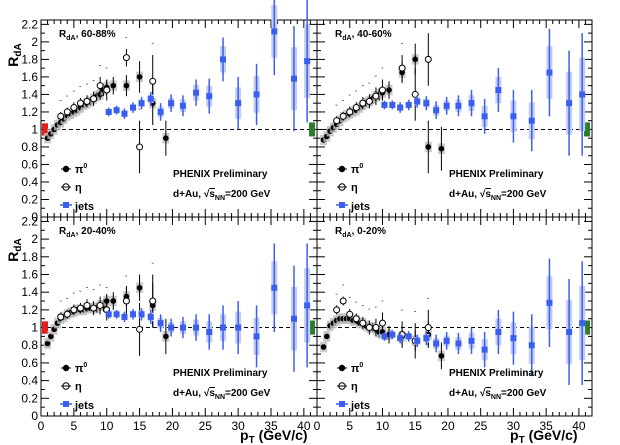 The height and width of the screenshot is (445, 620). Describe the element at coordinates (274, 436) in the screenshot. I see `x-axis-title-left: pT (GeV/c)` at that location.